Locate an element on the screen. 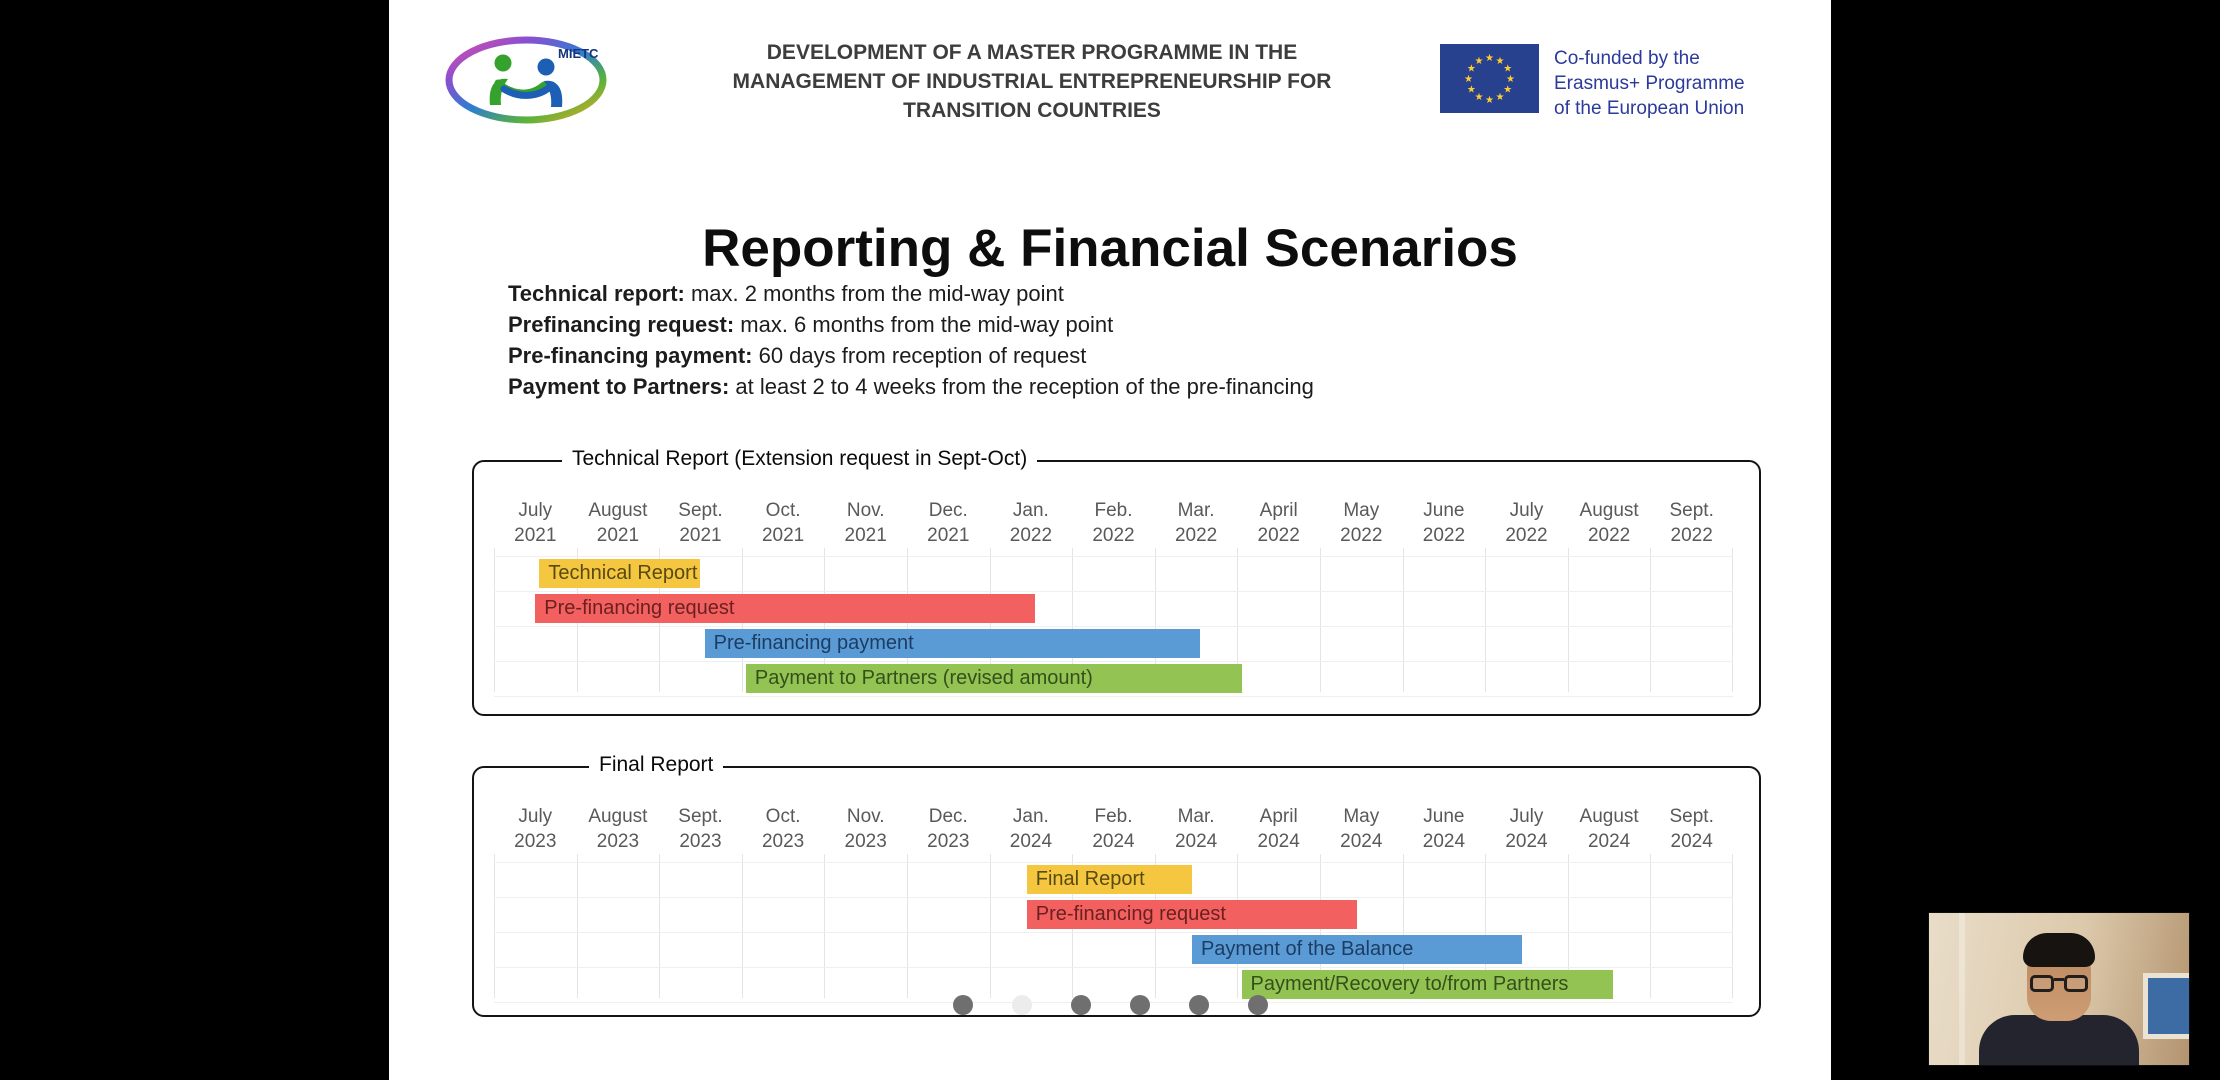  gantt-bar-payment-recovery-partners: Payment/Recovery to/from Partners is located at coordinates (1427, 984).